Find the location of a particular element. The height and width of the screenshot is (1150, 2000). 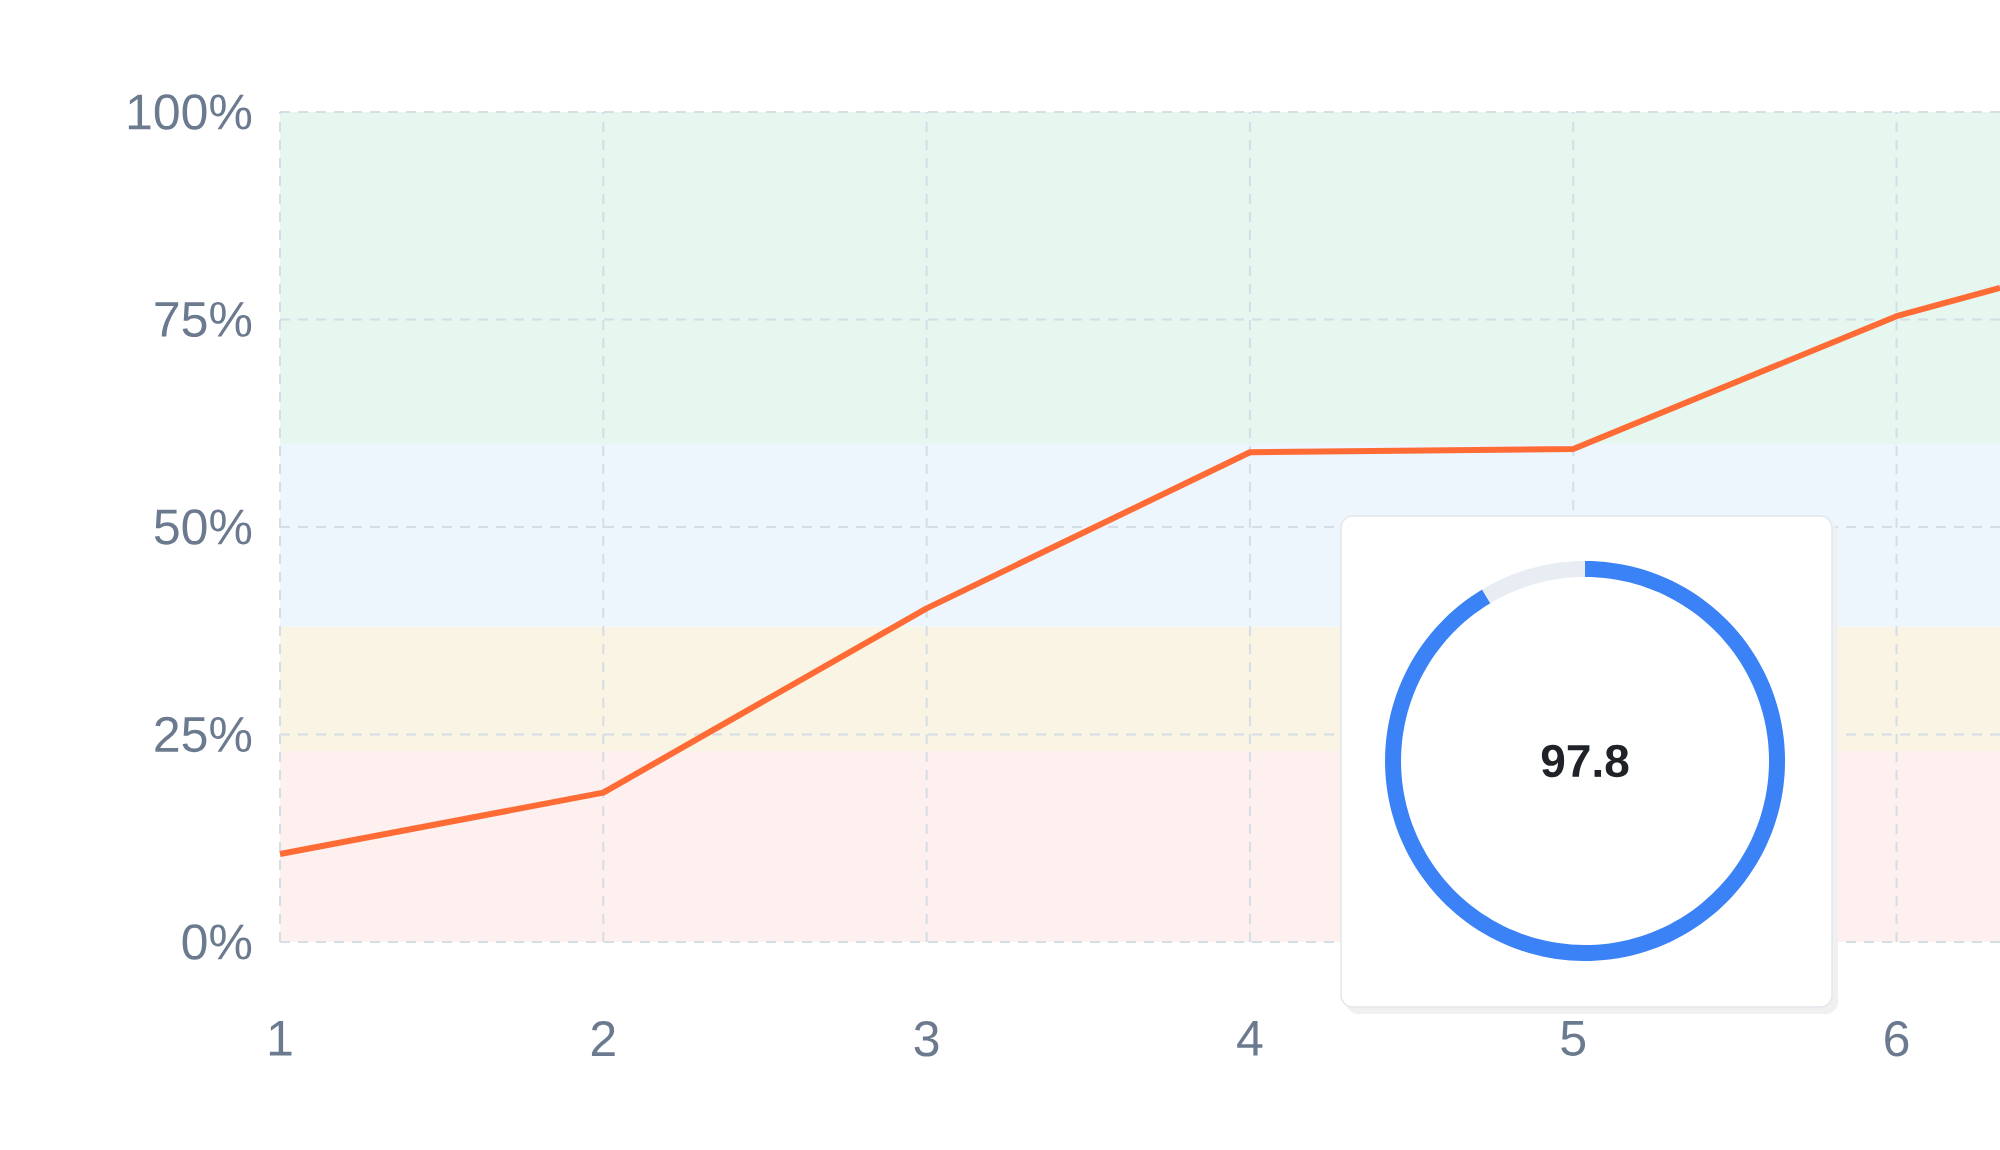

x-tick-label: 2 is located at coordinates (603, 1038).